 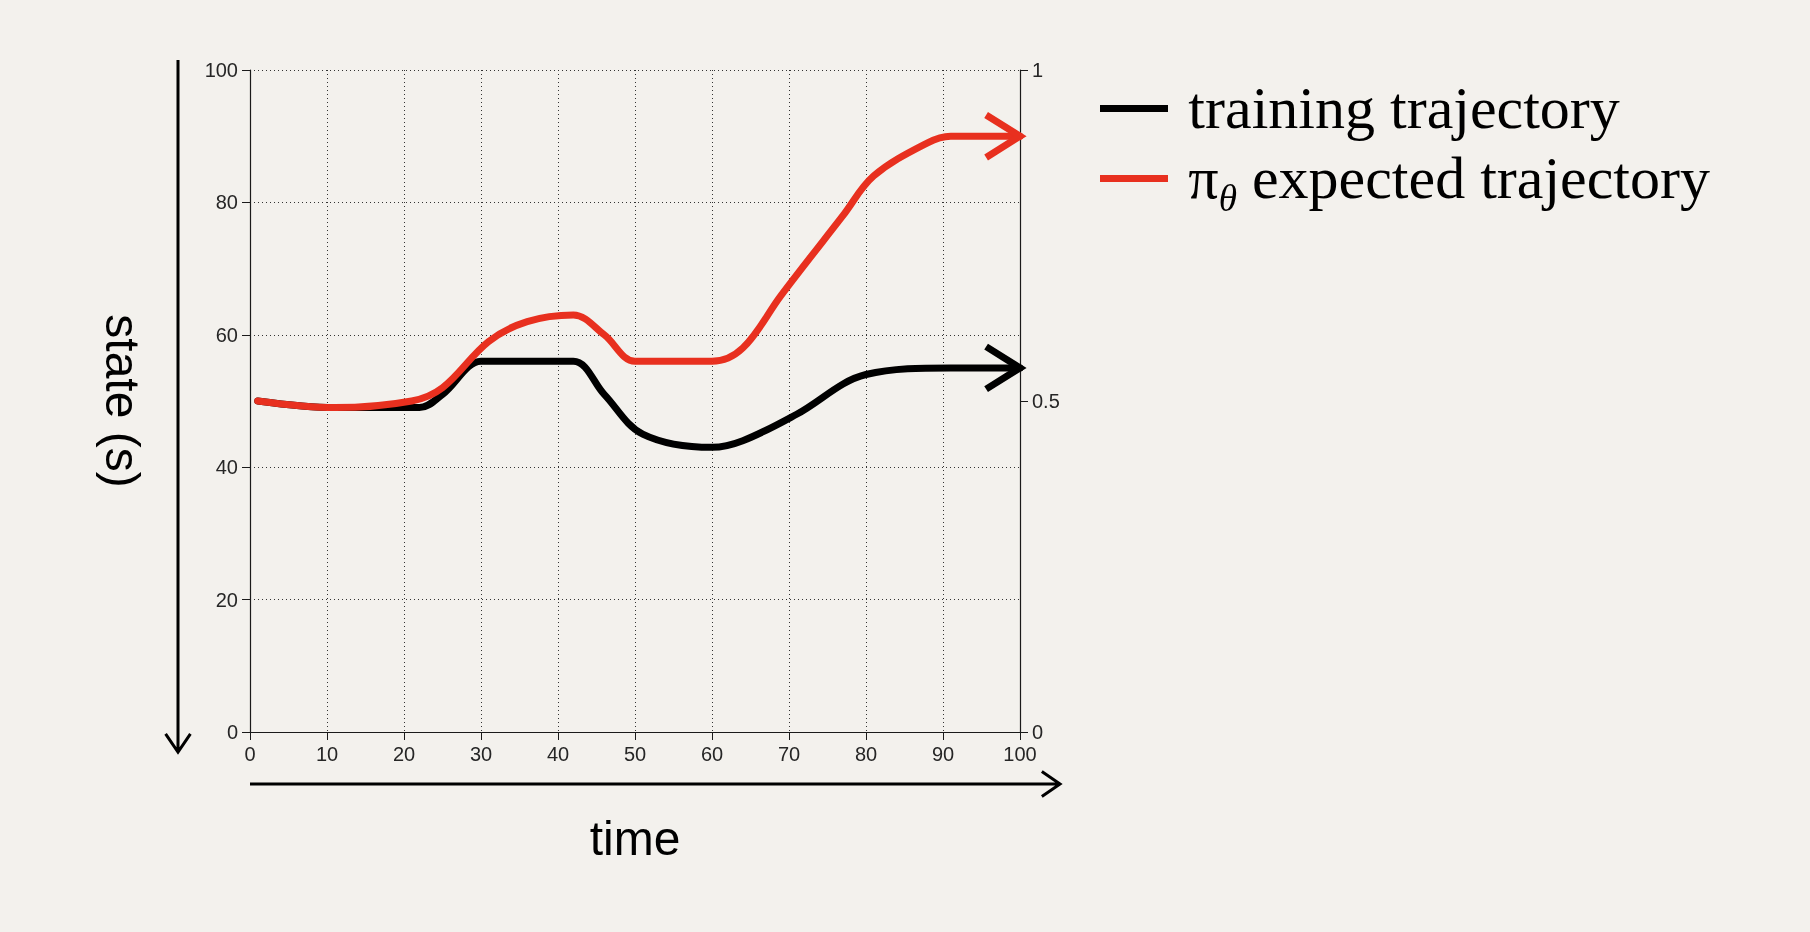 What do you see at coordinates (250, 754) in the screenshot?
I see `x-tick-label: 0` at bounding box center [250, 754].